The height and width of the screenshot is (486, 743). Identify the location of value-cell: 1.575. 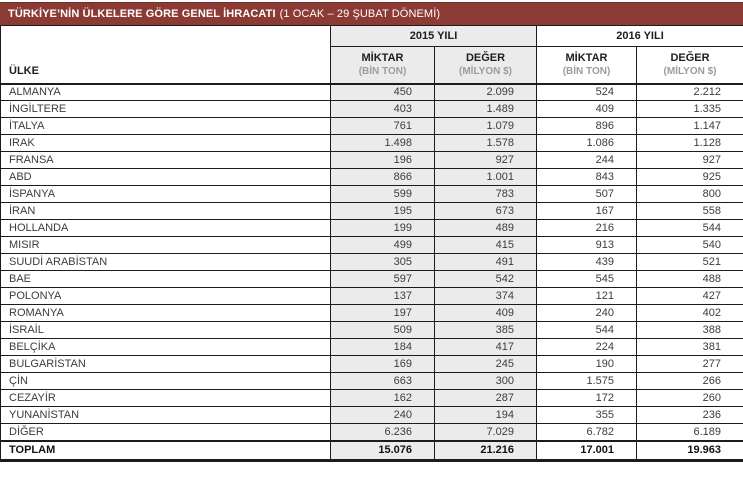
(587, 381).